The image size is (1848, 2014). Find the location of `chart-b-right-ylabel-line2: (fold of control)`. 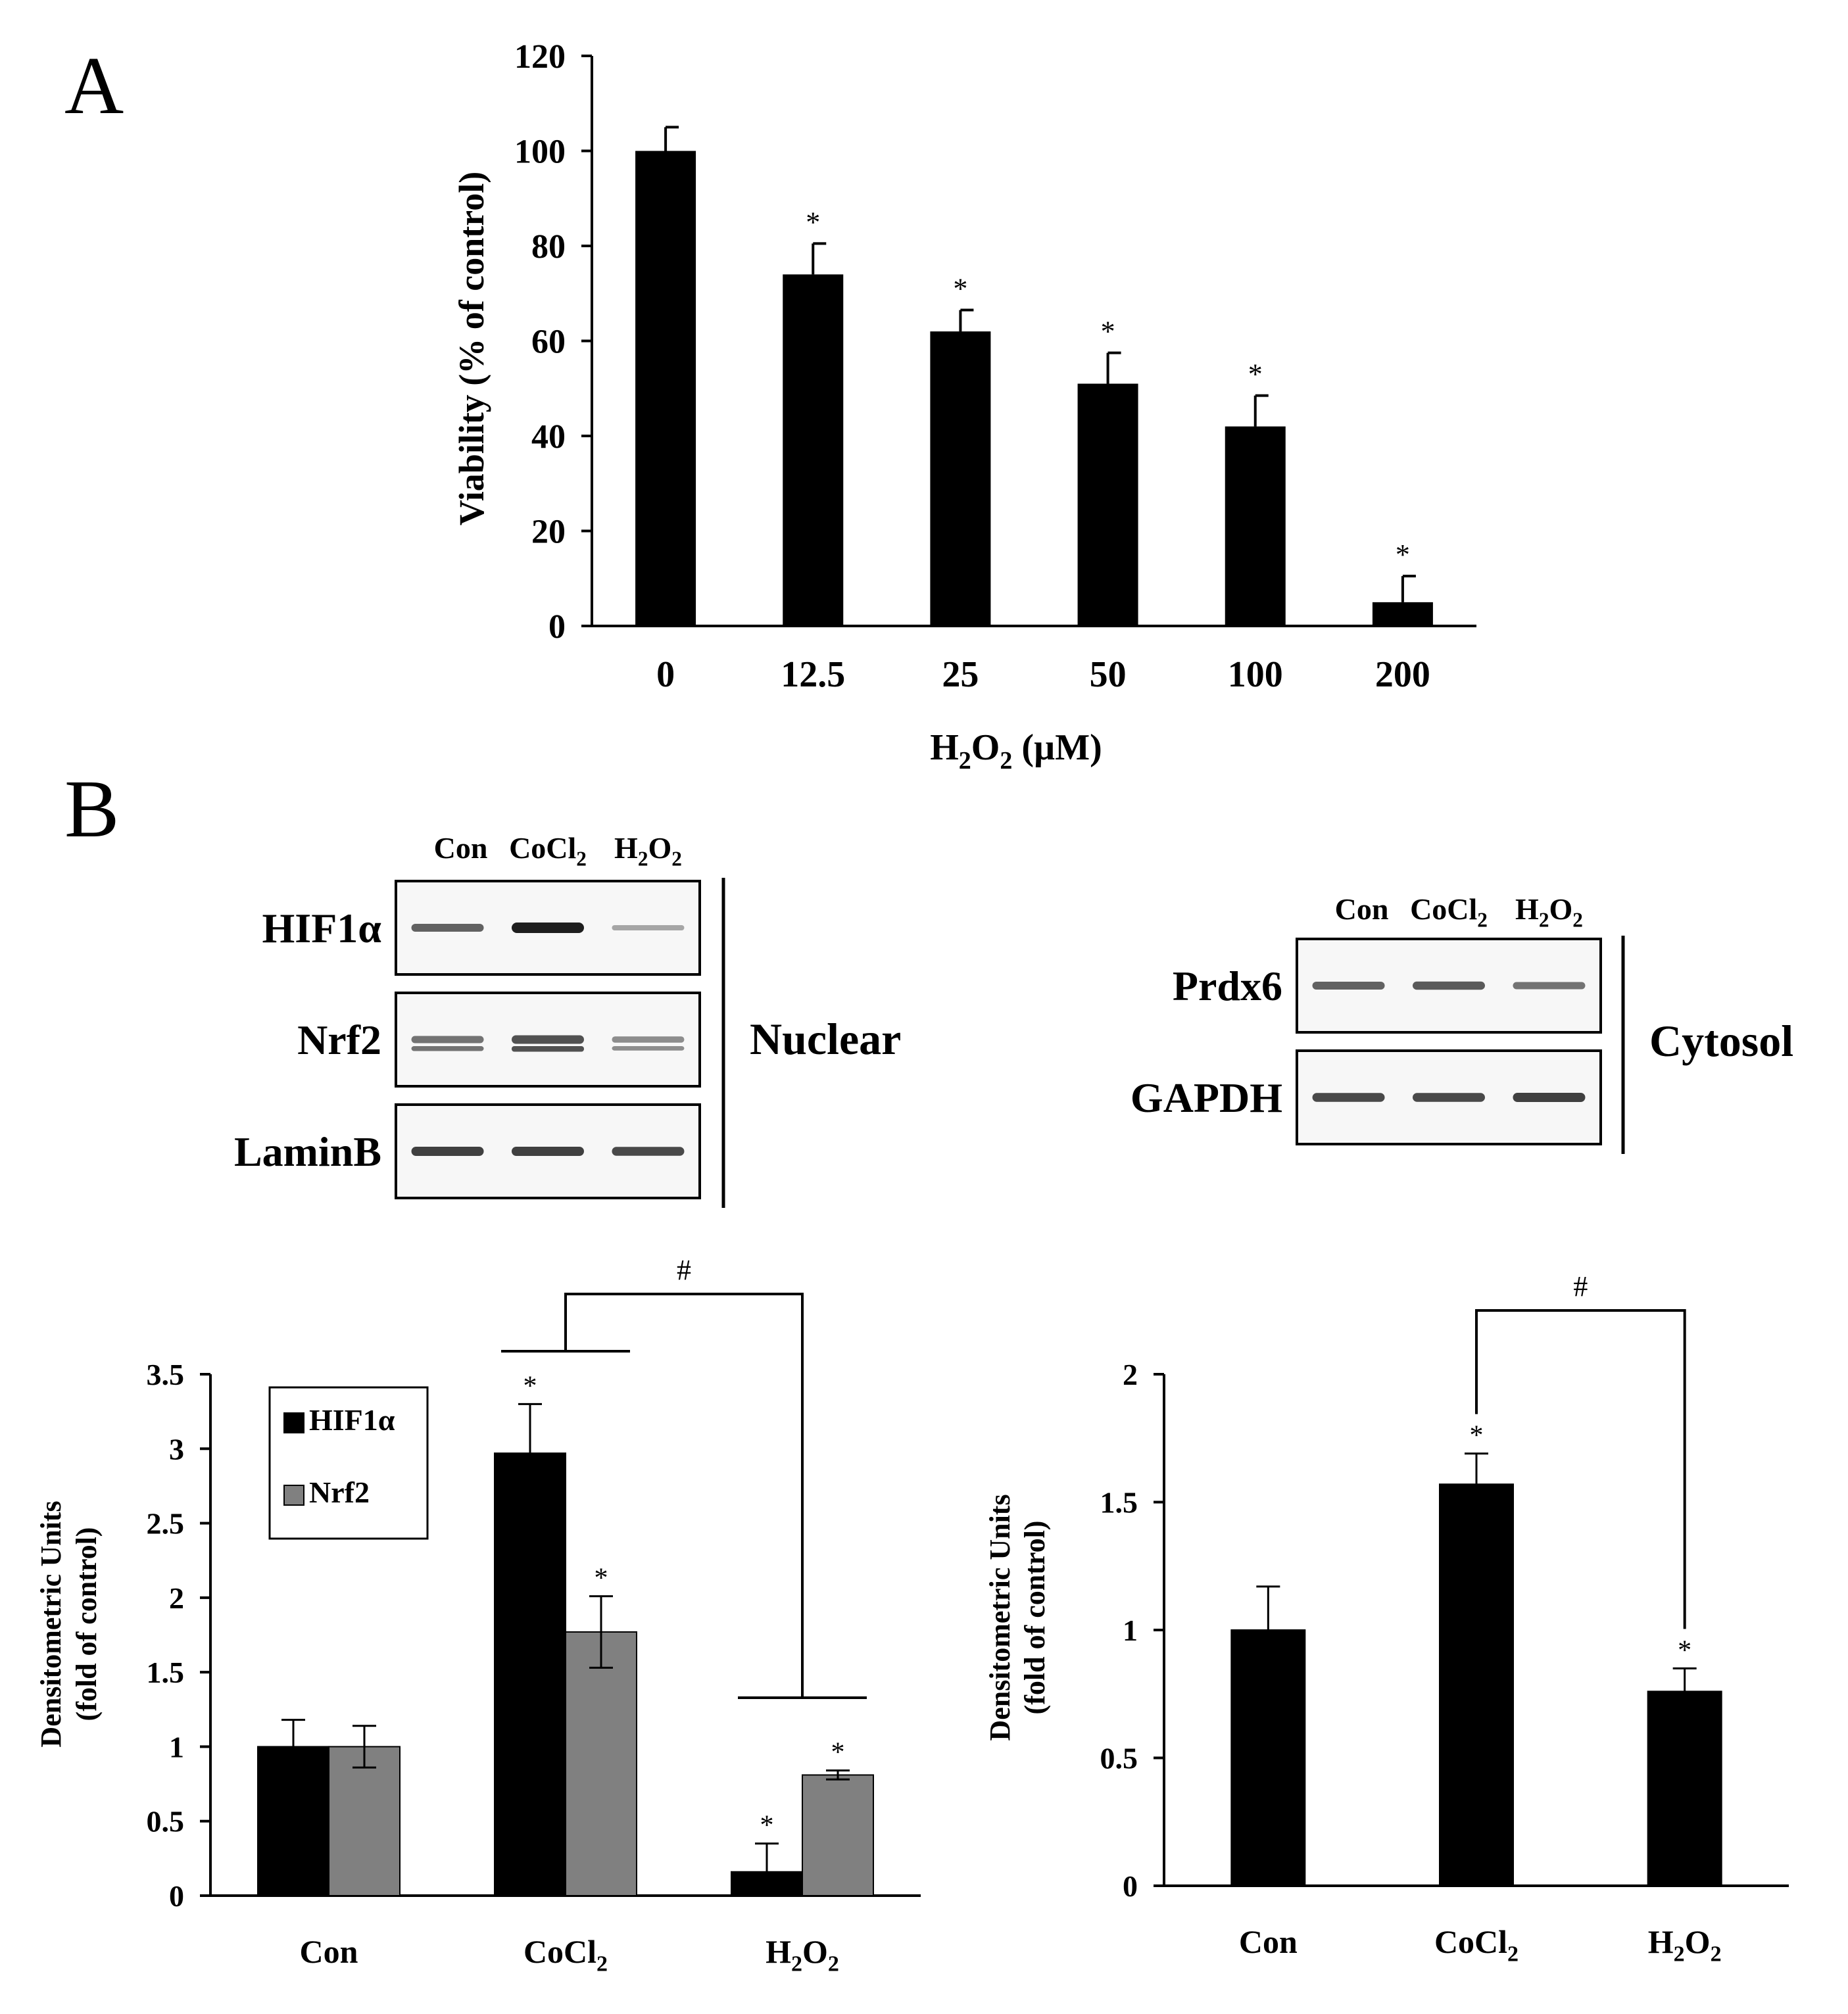

chart-b-right-ylabel-line2: (fold of control) is located at coordinates (1035, 1618).